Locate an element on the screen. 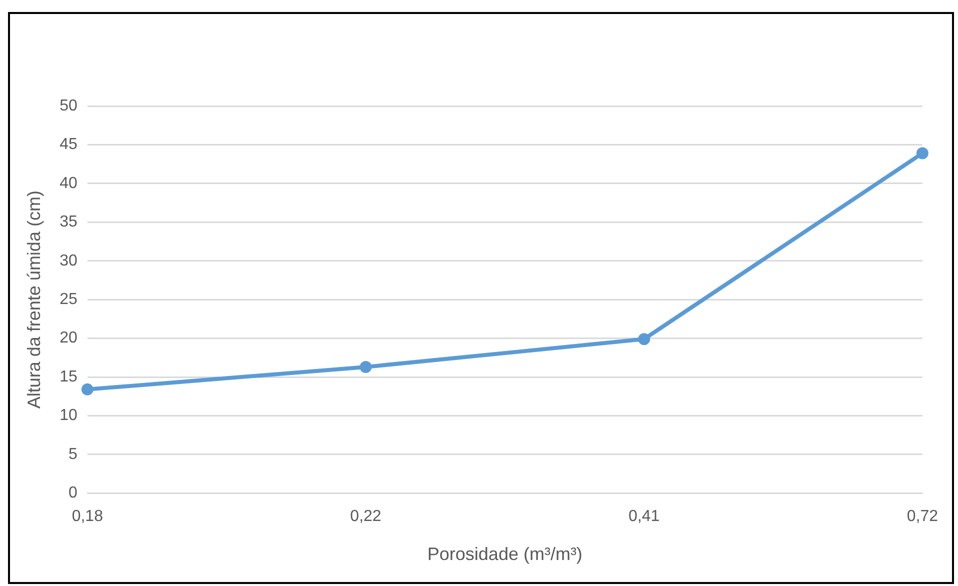 Image resolution: width=958 pixels, height=586 pixels. y-axis-title: Altura da frente úmida (cm) is located at coordinates (34, 299).